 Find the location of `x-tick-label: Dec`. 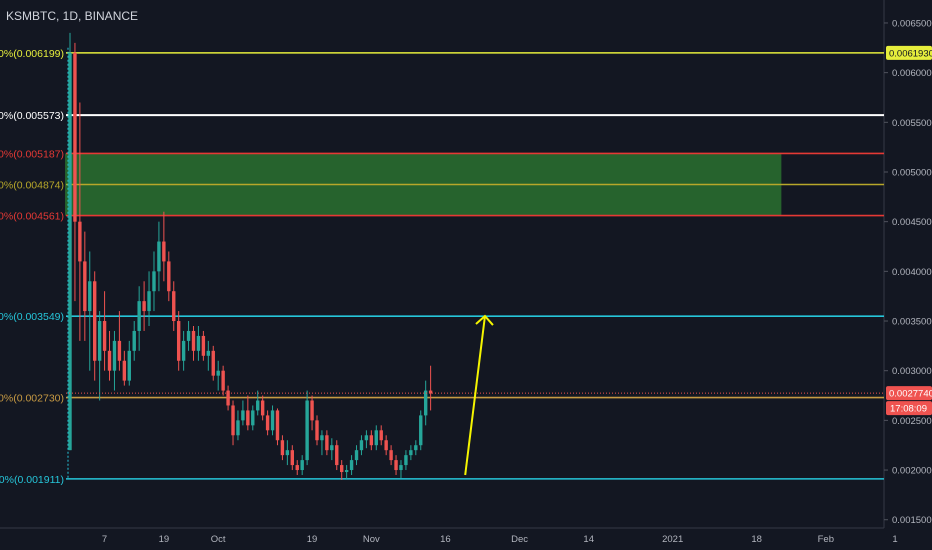

x-tick-label: Dec is located at coordinates (519, 539).